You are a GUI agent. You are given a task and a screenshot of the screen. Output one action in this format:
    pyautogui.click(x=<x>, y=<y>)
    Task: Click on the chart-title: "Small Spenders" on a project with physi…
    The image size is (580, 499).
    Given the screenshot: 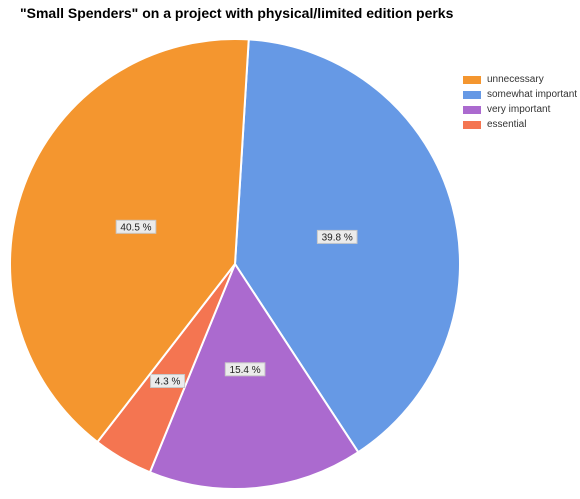 What is the action you would take?
    pyautogui.click(x=237, y=13)
    